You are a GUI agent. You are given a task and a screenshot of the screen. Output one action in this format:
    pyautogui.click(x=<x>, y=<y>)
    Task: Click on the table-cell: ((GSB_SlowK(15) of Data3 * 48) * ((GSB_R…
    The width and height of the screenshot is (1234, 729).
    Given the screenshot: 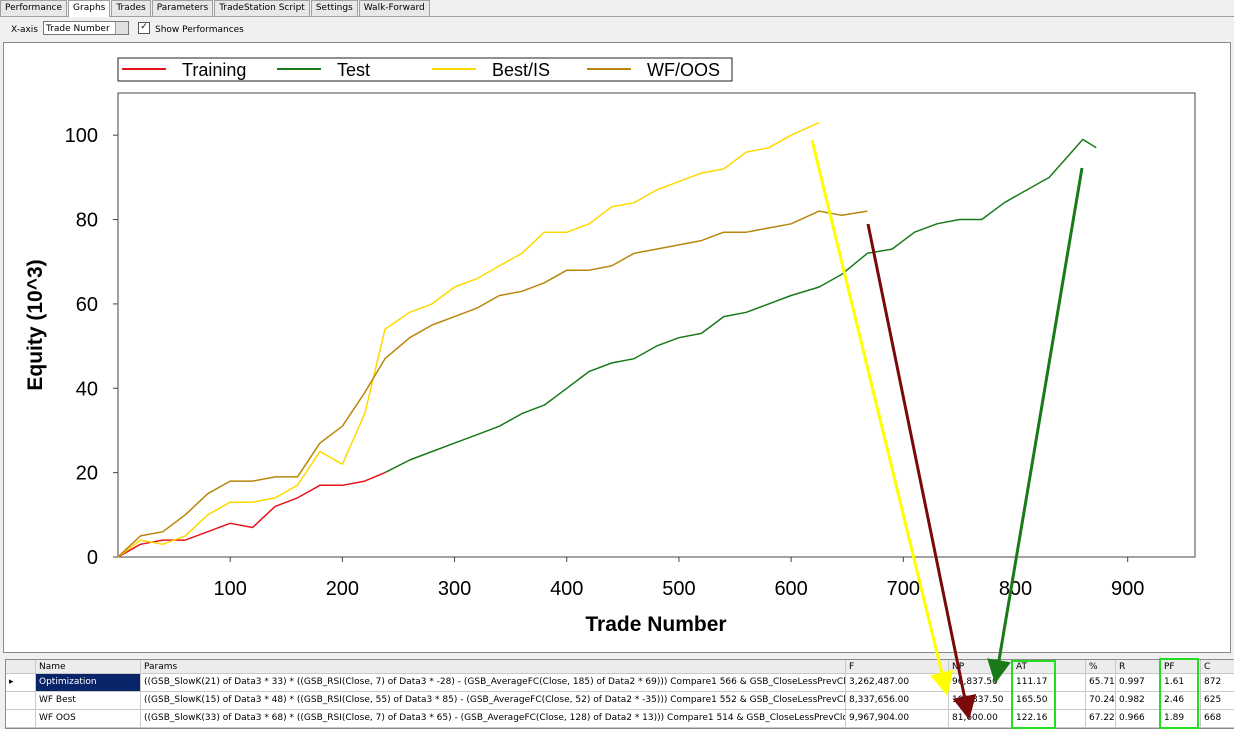 What is the action you would take?
    pyautogui.click(x=493, y=701)
    